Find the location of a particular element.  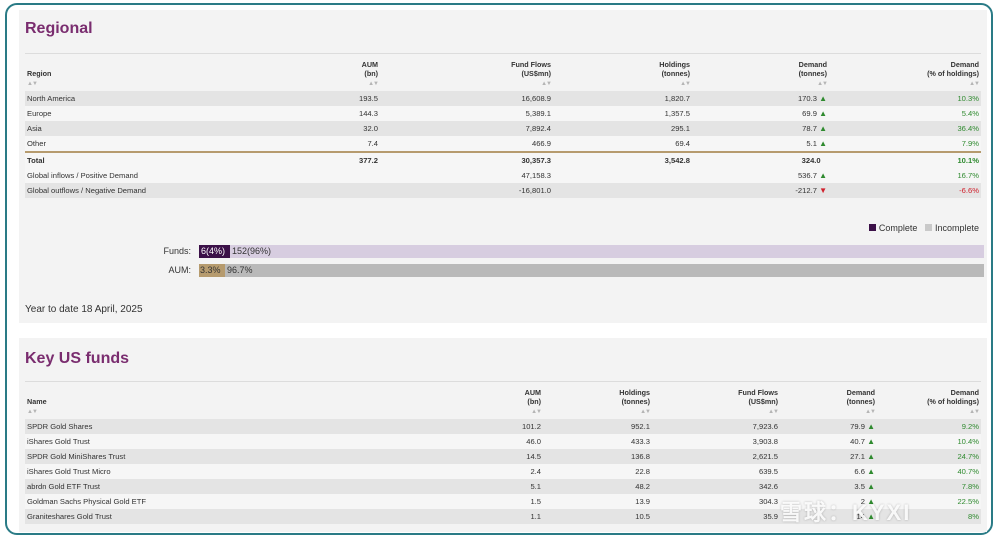

holdings-value: 952.1 is located at coordinates (597, 426).